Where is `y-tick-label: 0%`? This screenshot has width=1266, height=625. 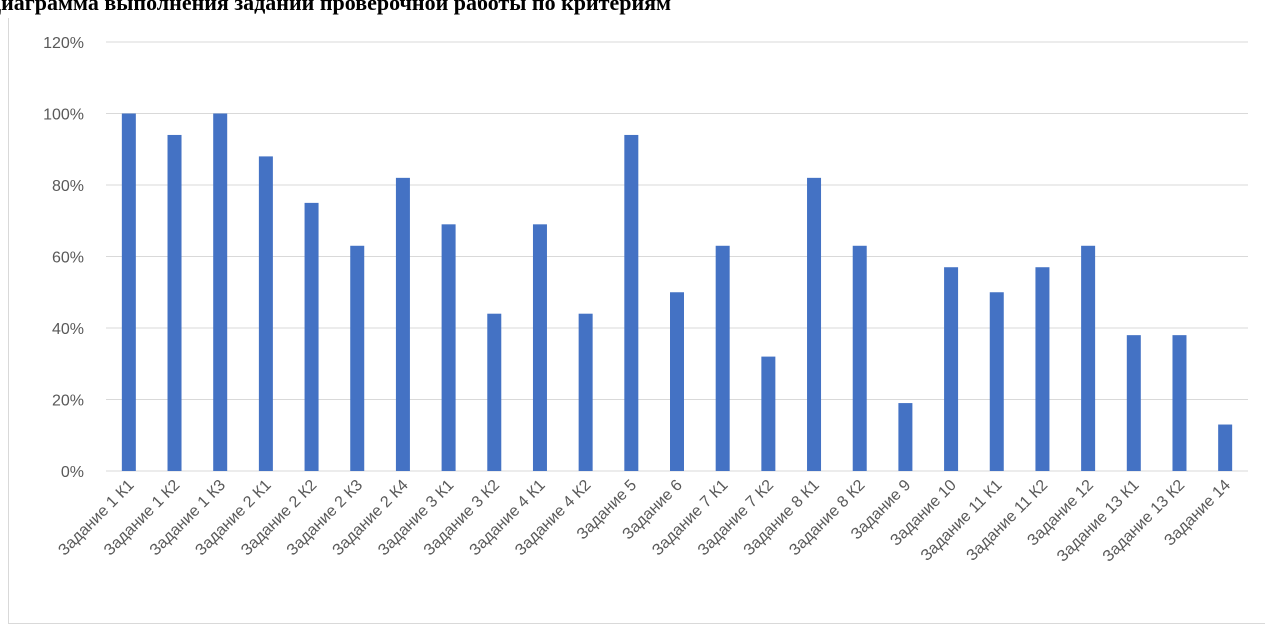
y-tick-label: 0% is located at coordinates (72, 472).